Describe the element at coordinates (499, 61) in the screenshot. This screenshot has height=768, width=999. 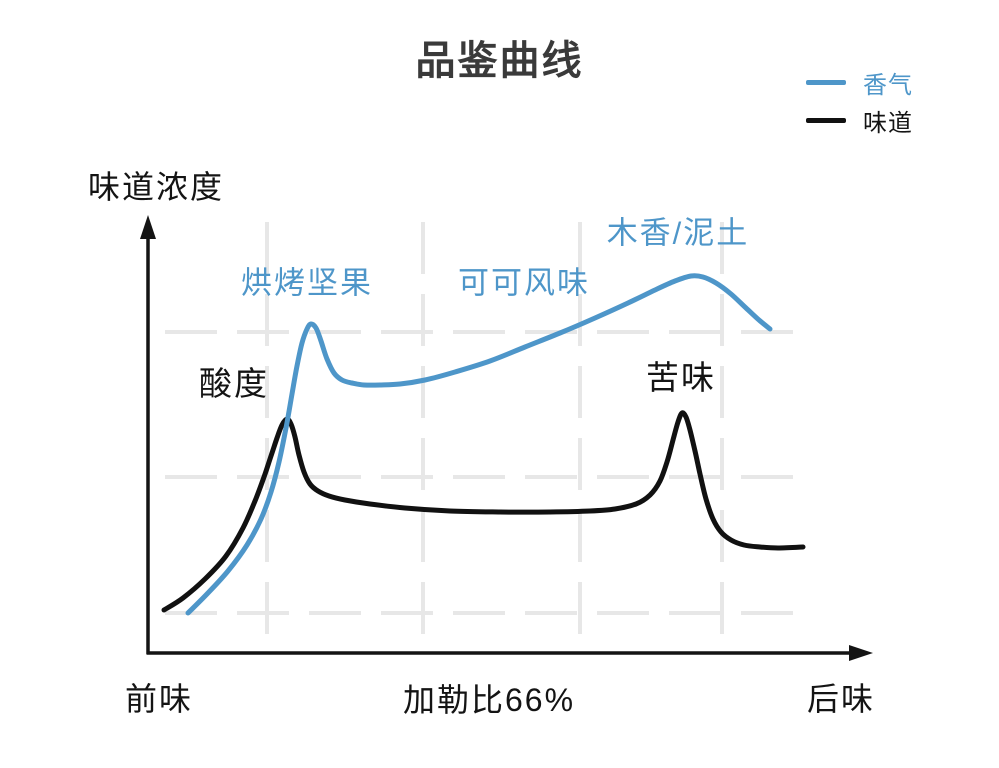
I see `page-title: 品鉴曲线` at that location.